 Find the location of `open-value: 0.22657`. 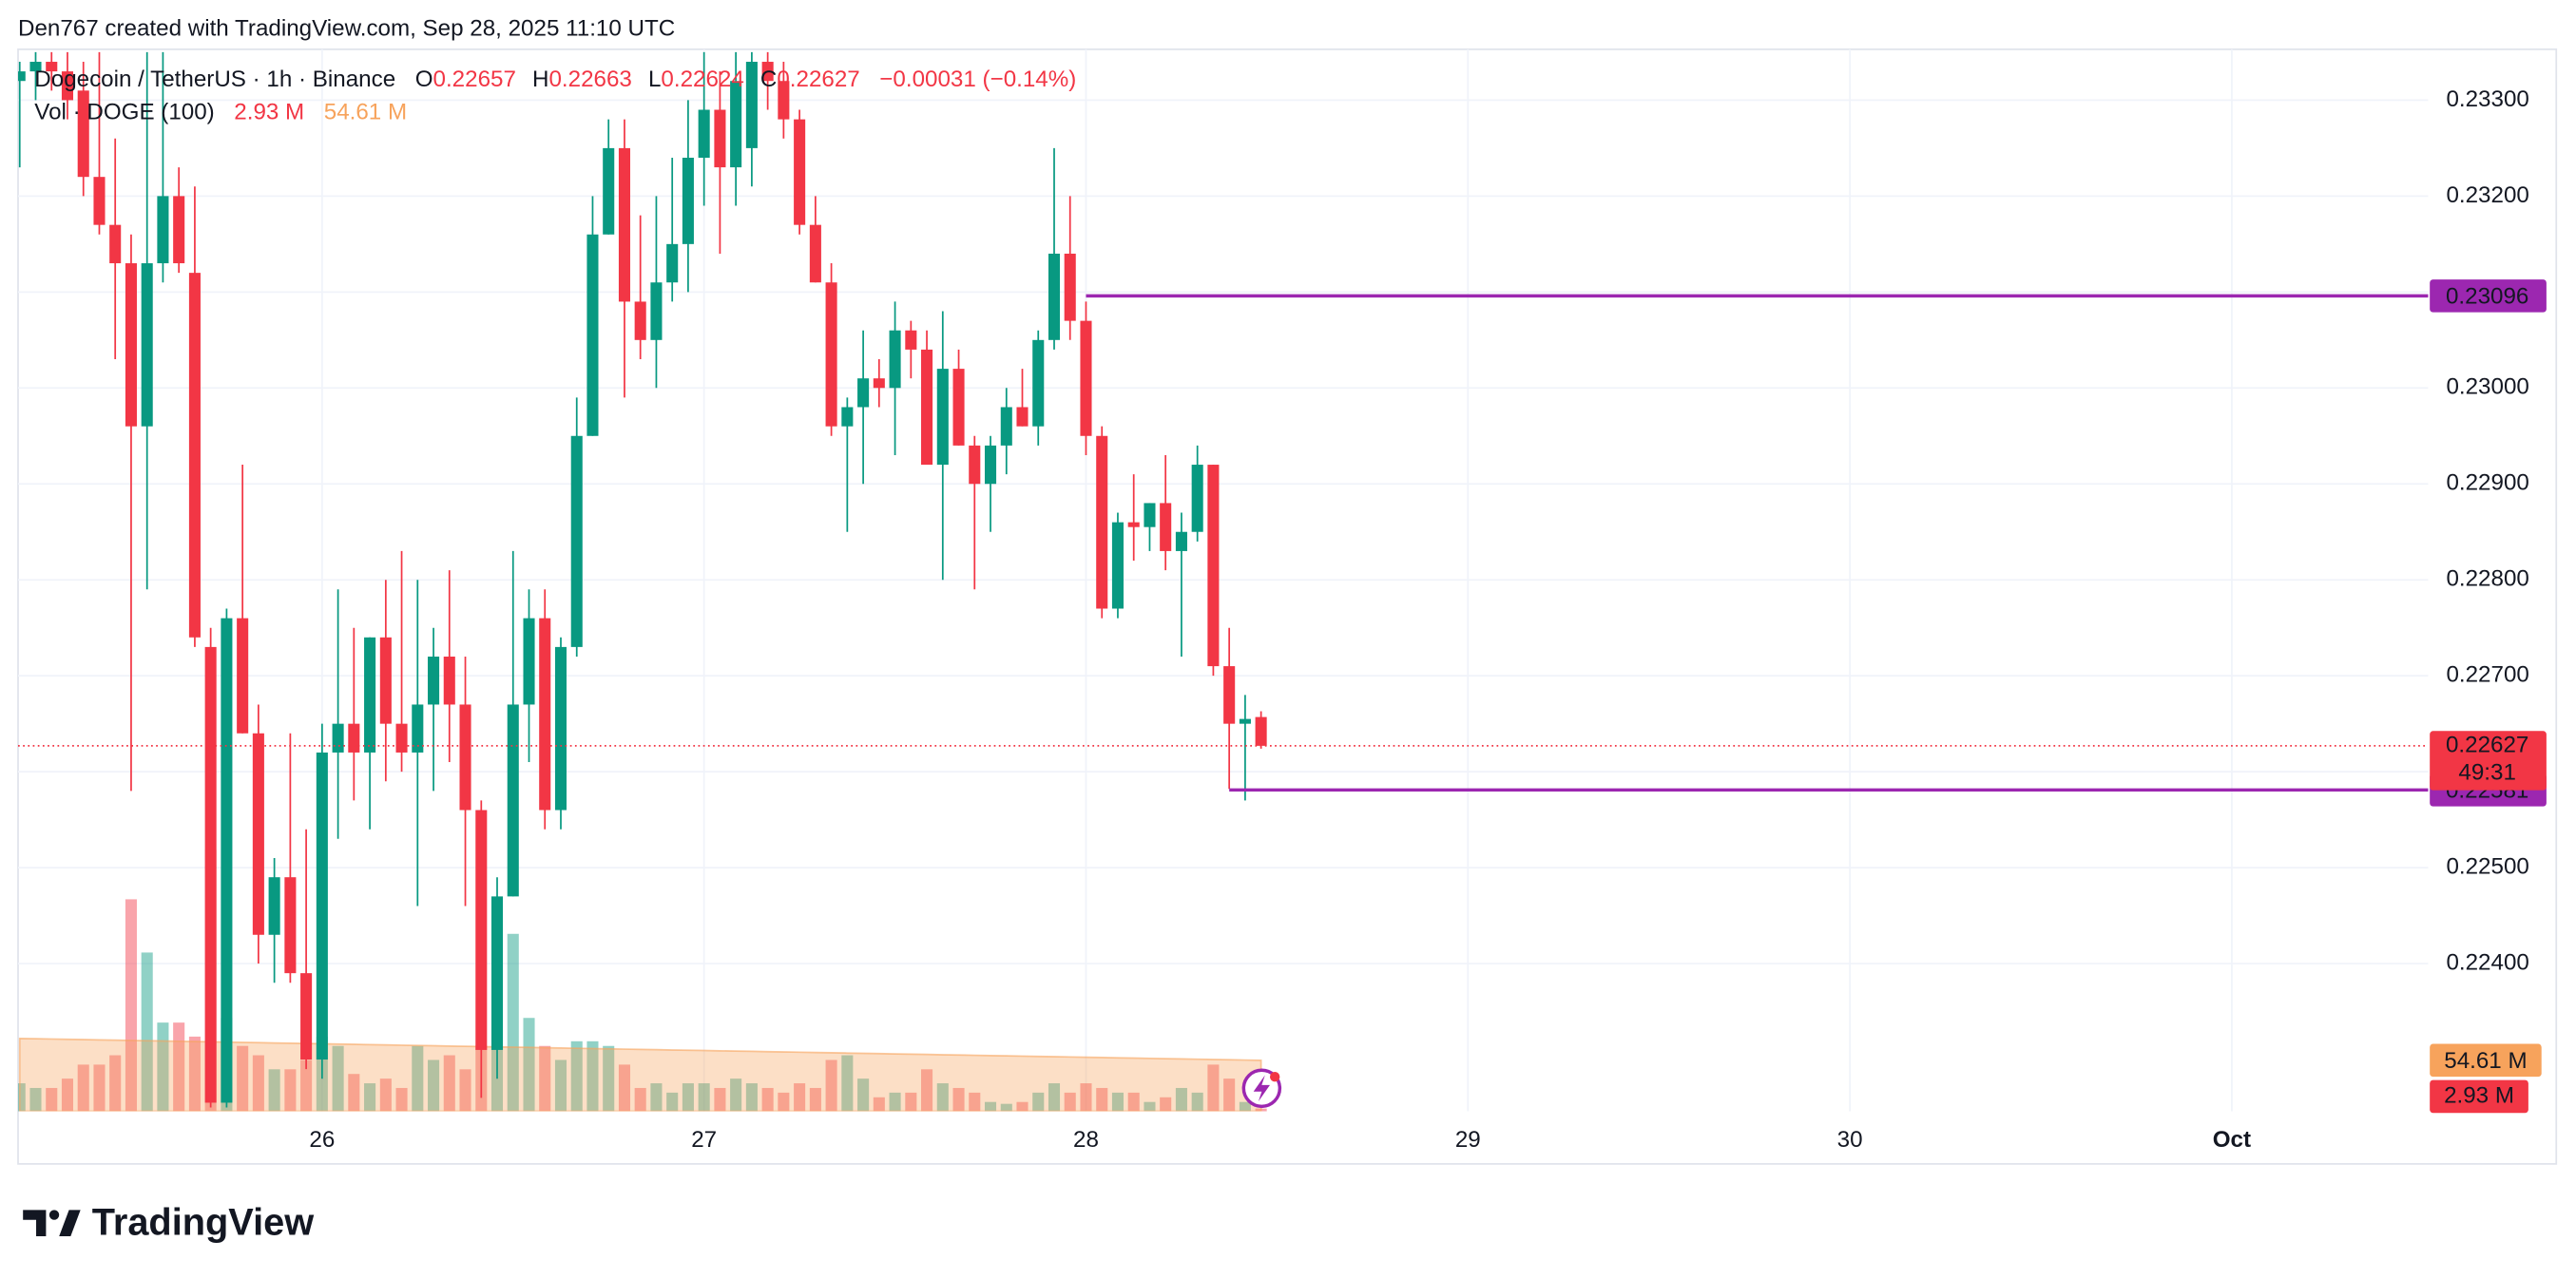

open-value: 0.22657 is located at coordinates (475, 79).